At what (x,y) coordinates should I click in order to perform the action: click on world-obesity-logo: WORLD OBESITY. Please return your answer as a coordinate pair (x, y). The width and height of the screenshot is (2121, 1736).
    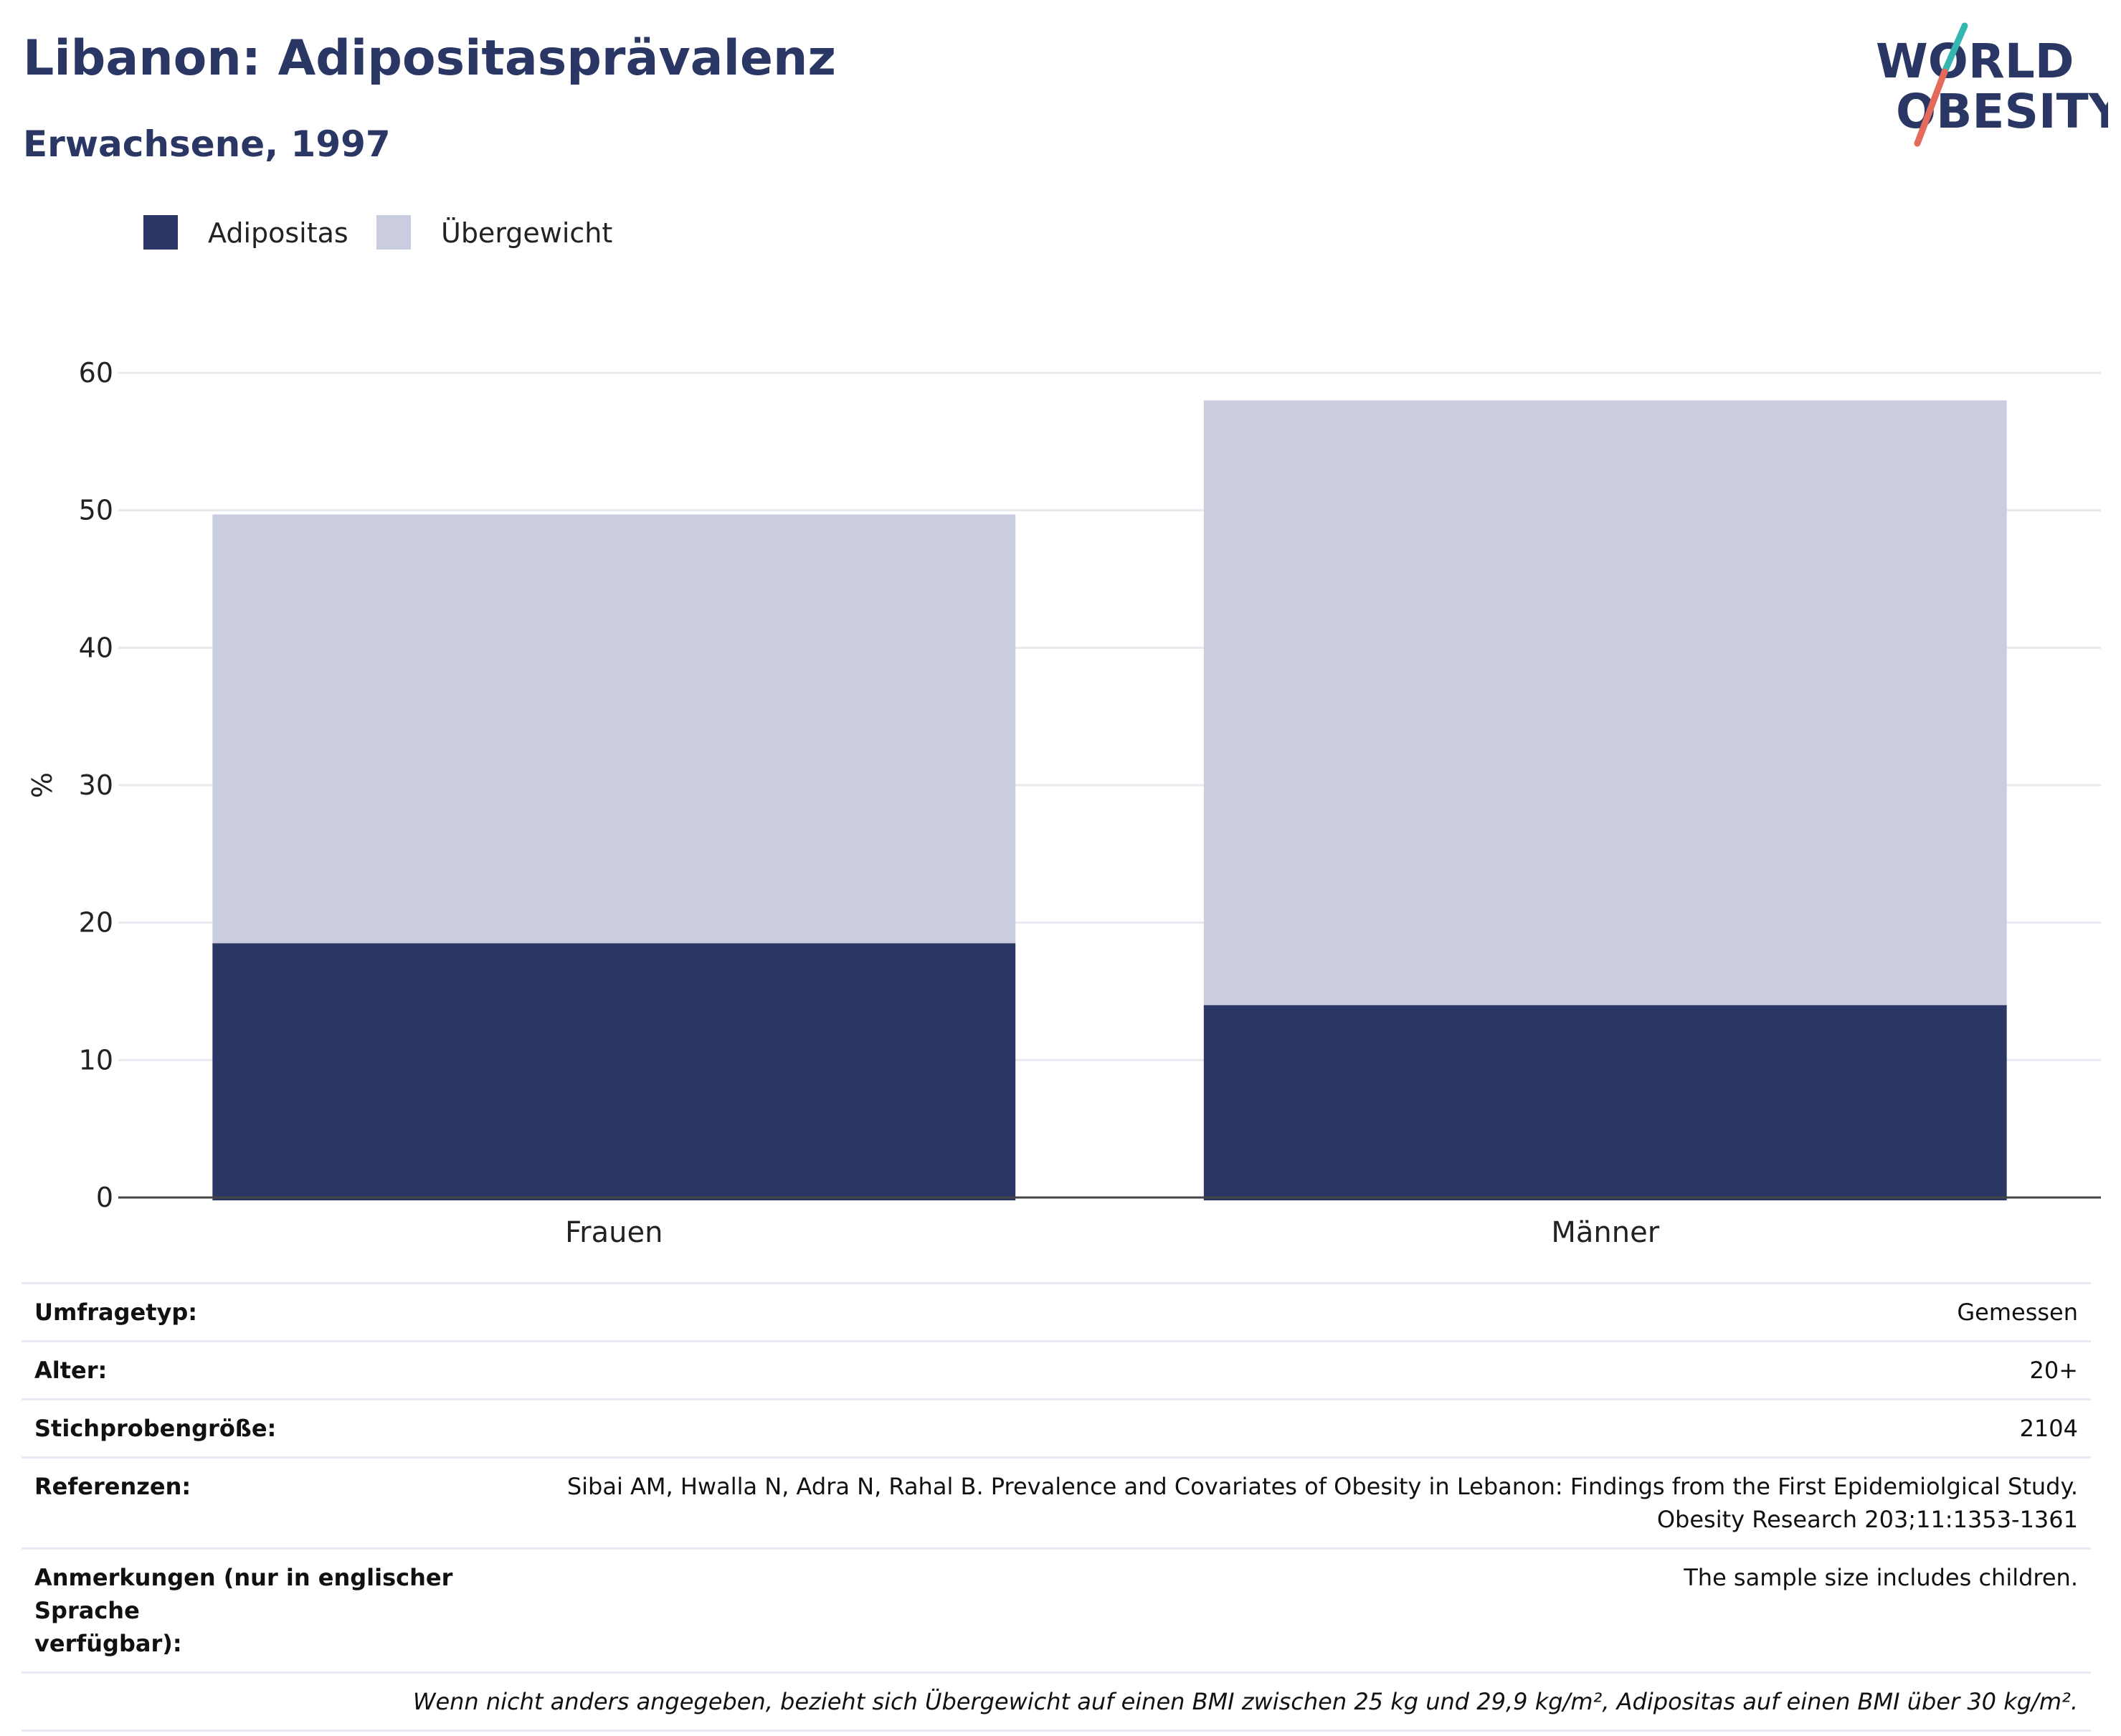
    Looking at the image, I should click on (1992, 85).